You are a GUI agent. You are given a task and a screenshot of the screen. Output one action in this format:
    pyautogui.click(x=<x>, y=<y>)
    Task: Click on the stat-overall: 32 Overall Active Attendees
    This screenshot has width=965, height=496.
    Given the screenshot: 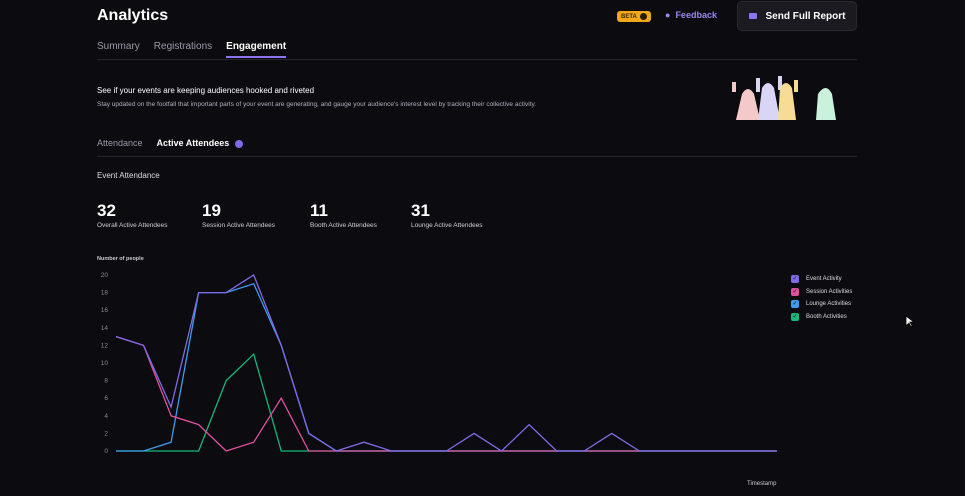 What is the action you would take?
    pyautogui.click(x=132, y=215)
    